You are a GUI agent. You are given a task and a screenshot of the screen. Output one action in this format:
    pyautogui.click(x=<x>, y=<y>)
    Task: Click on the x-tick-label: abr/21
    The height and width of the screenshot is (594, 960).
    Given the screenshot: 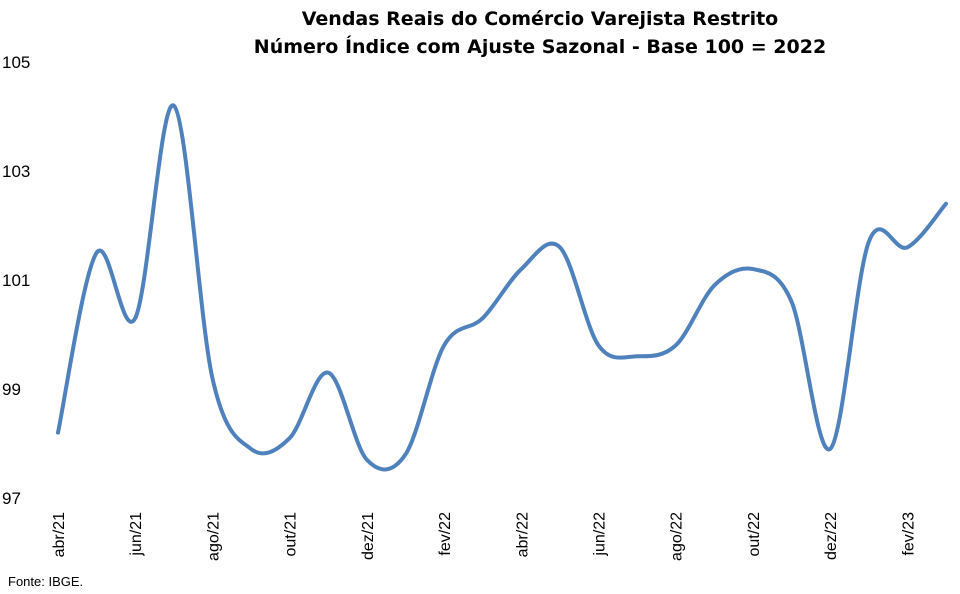 What is the action you would take?
    pyautogui.click(x=59, y=534)
    